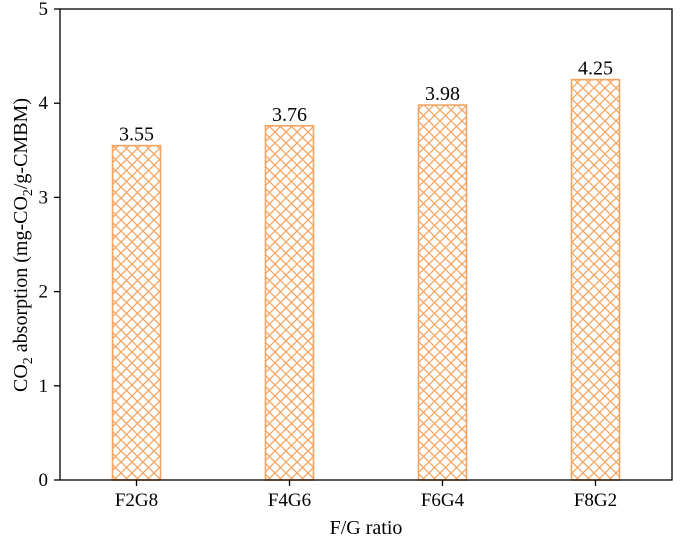  Describe the element at coordinates (289, 115) in the screenshot. I see `data-label-F4G6: 3.76` at that location.